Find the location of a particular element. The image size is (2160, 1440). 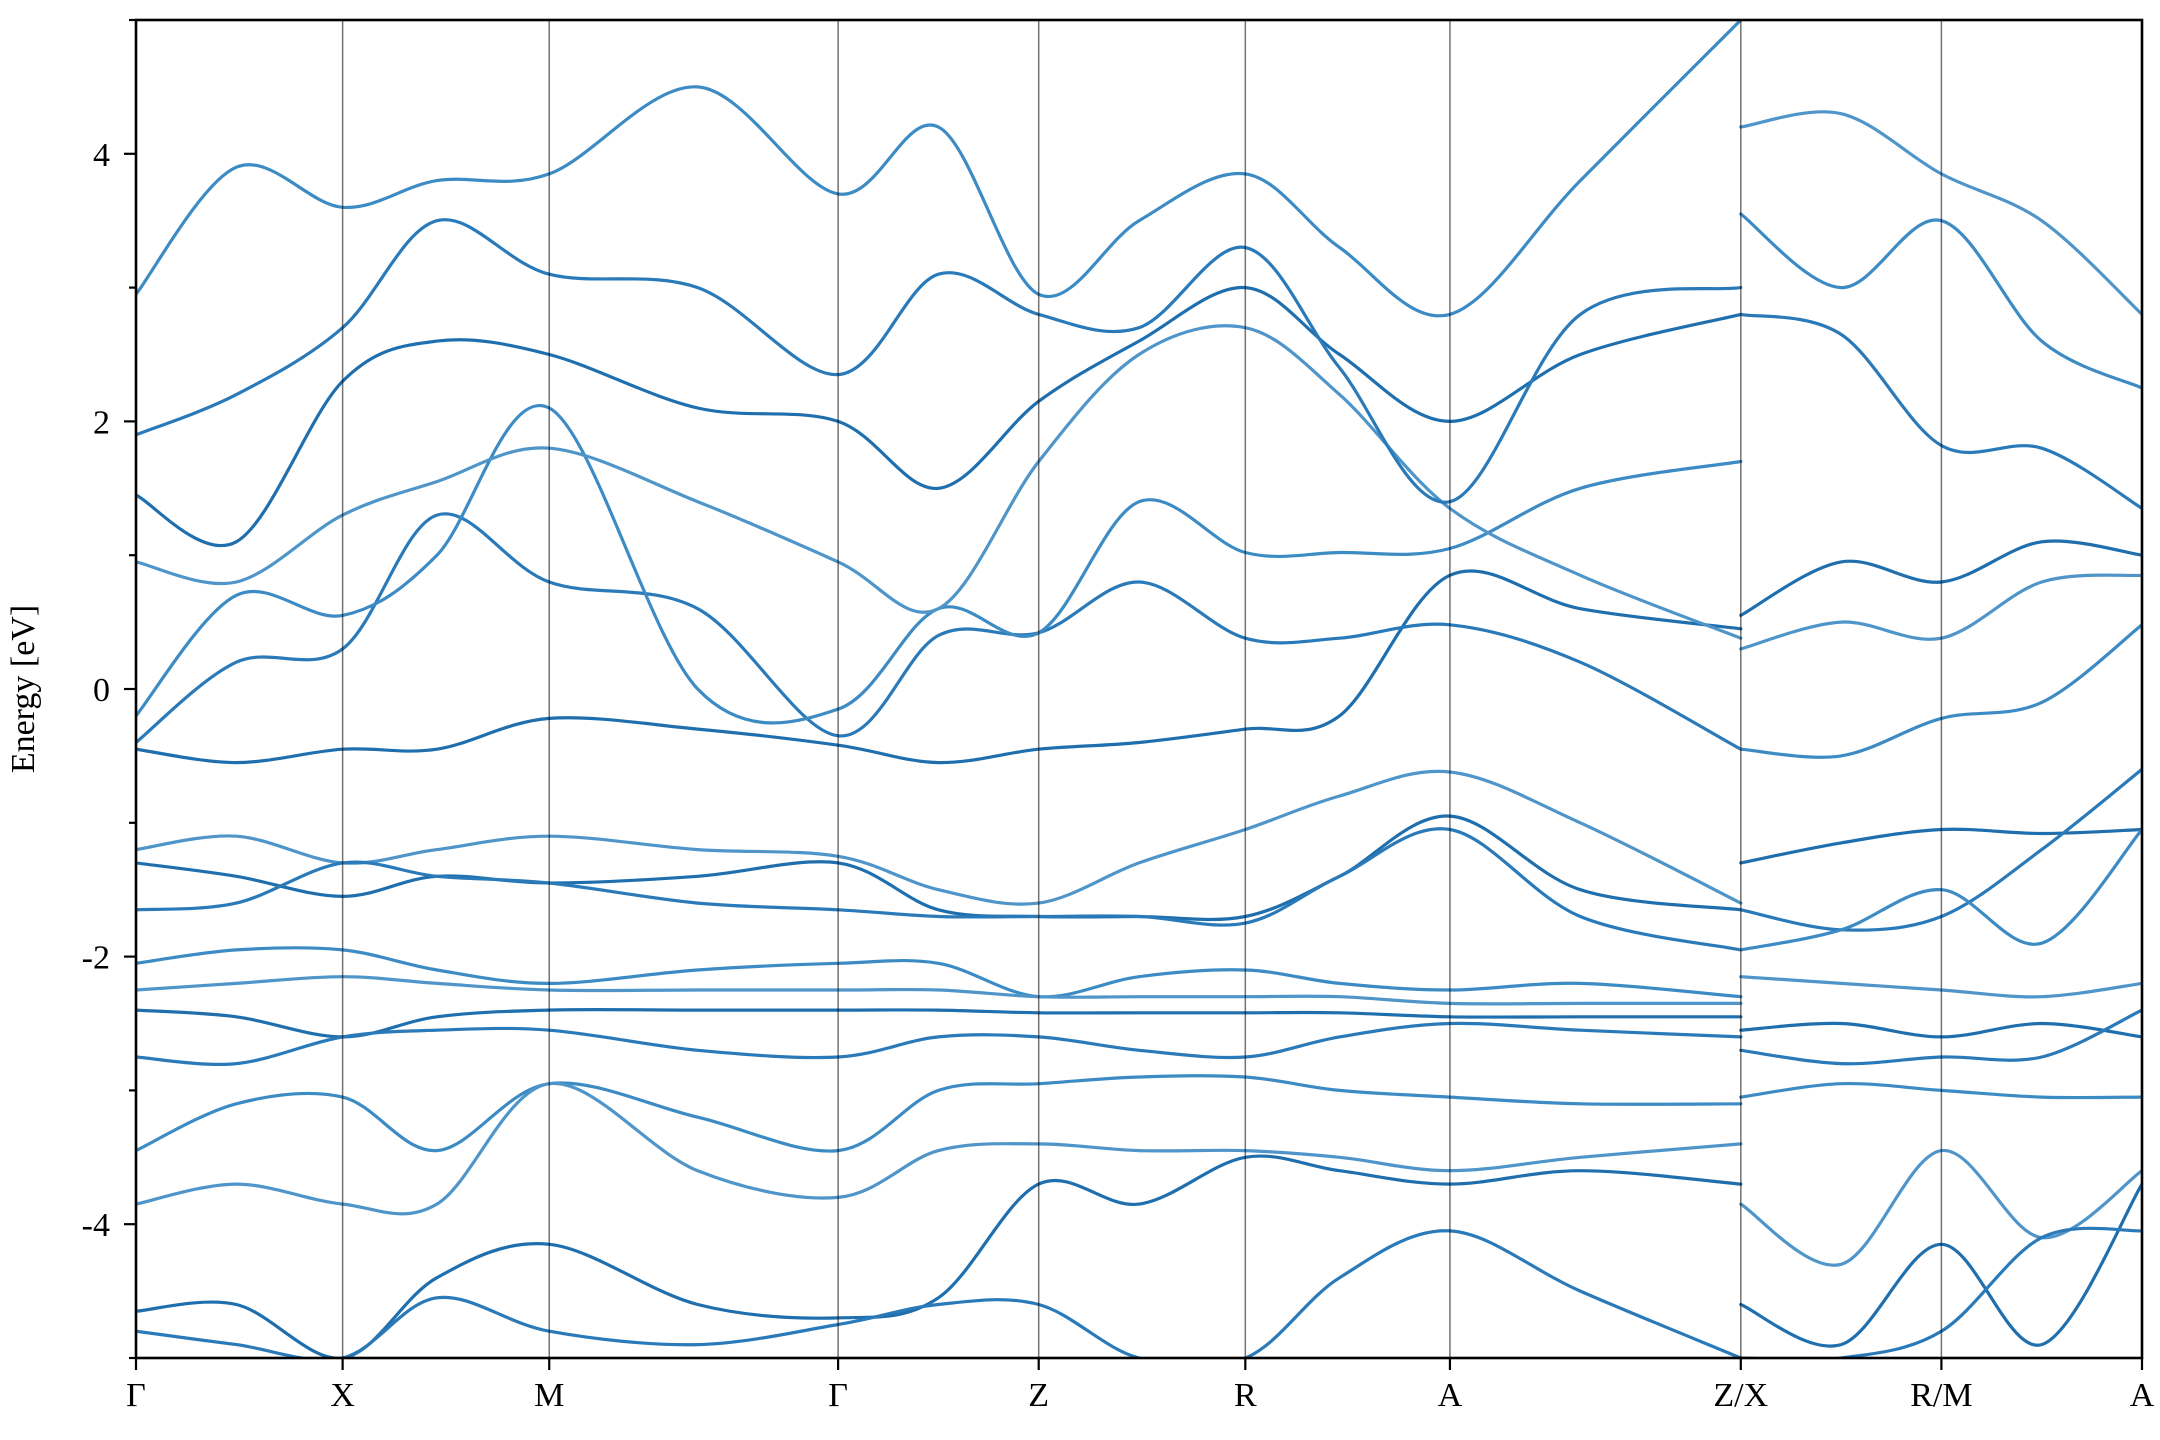

x-tick-label: M is located at coordinates (549, 1395).